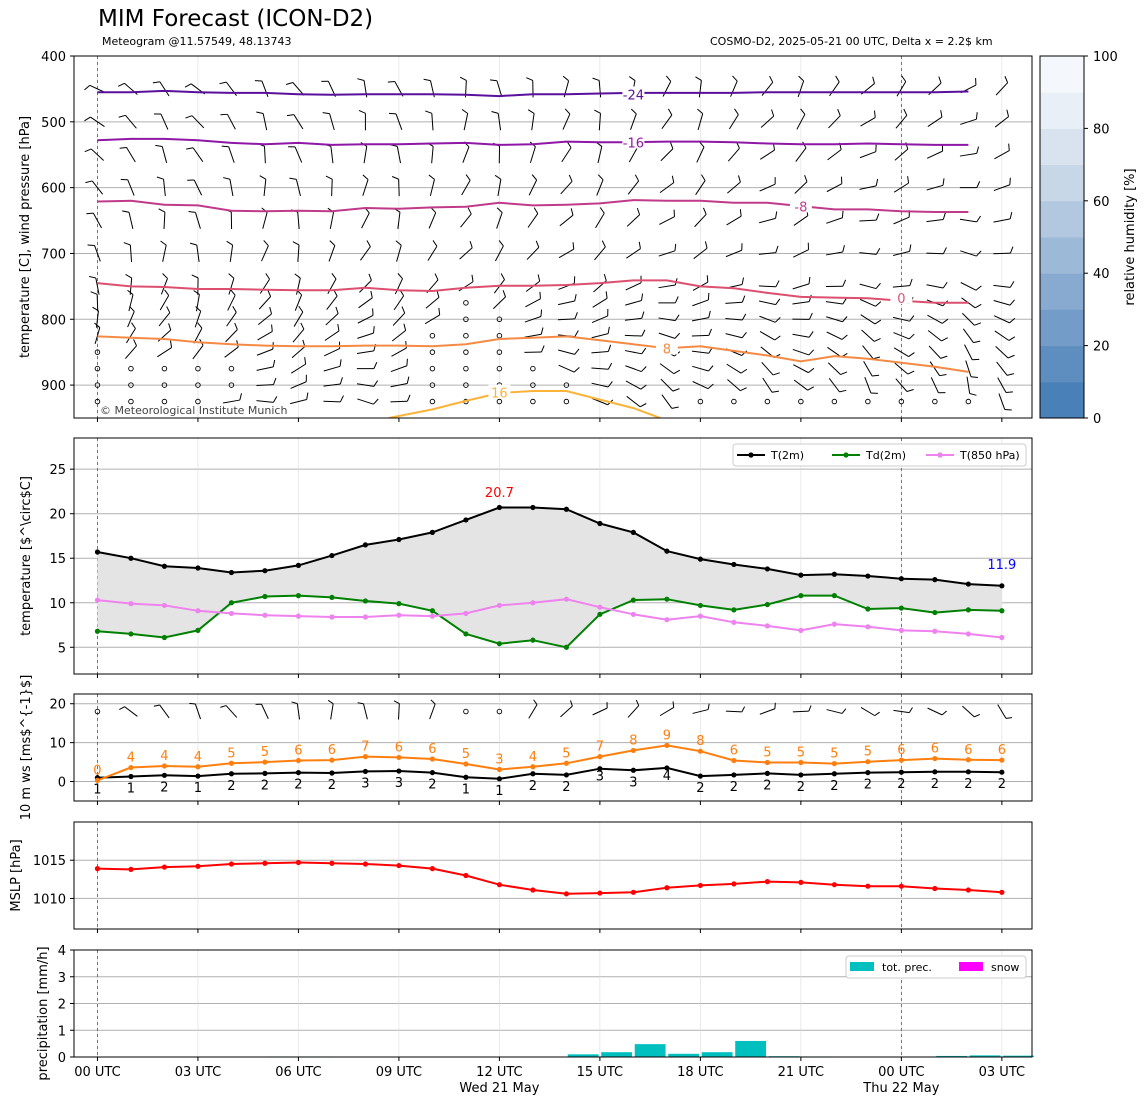  What do you see at coordinates (767, 752) in the screenshot?
I see `gust-label: 5` at bounding box center [767, 752].